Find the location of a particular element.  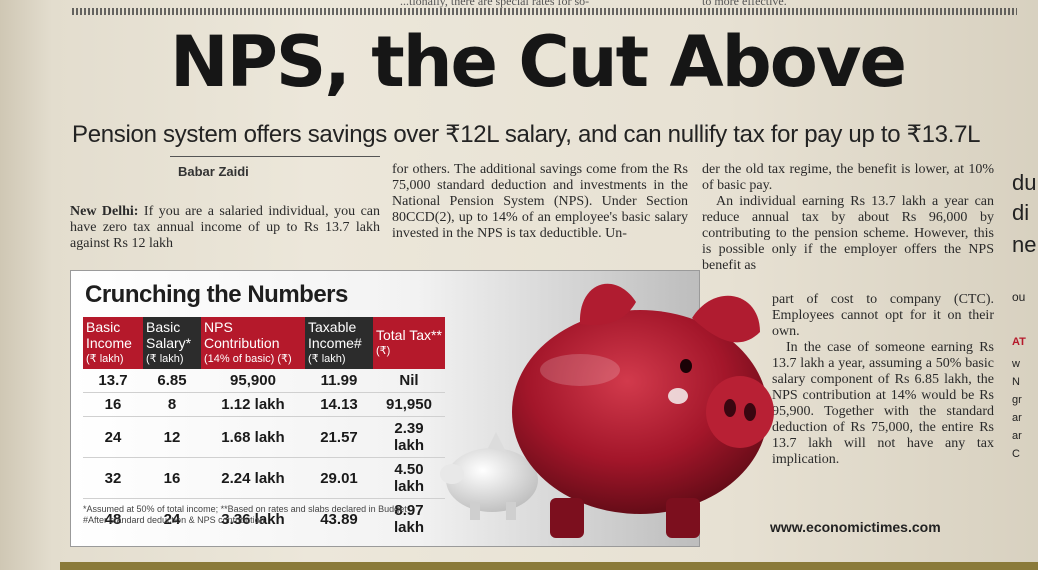

edge-text: AT is located at coordinates (1019, 342).